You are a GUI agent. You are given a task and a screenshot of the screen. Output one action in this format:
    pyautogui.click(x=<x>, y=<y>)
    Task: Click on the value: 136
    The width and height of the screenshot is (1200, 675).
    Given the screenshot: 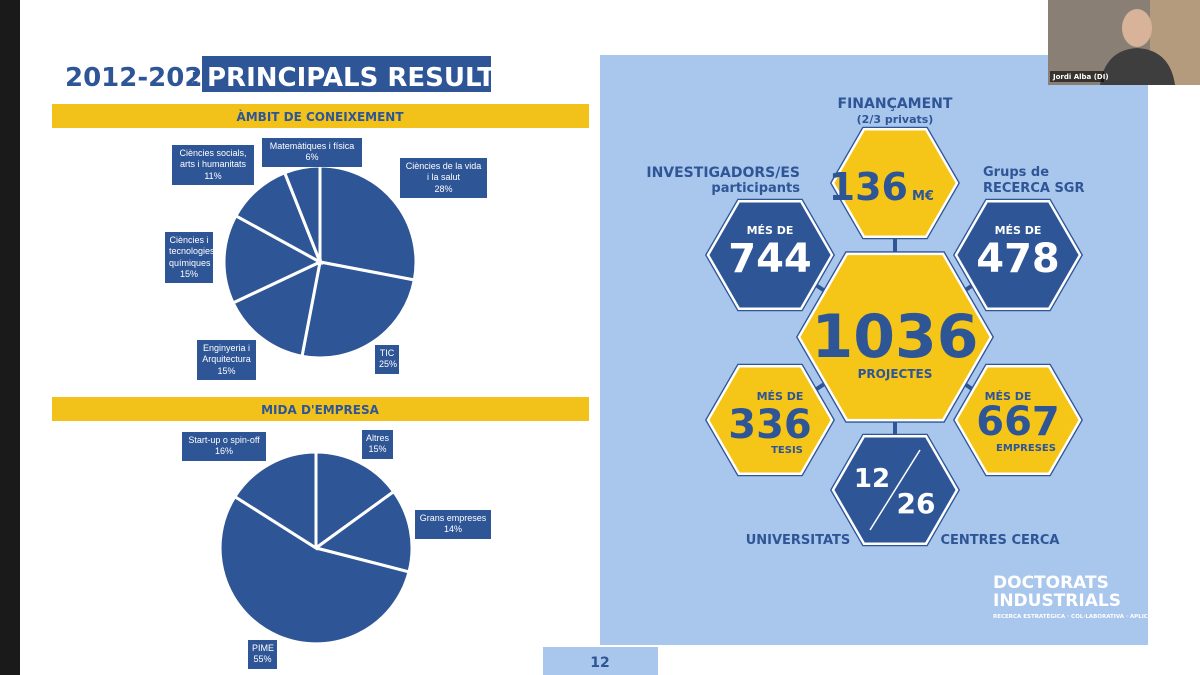 What is the action you would take?
    pyautogui.click(x=868, y=187)
    